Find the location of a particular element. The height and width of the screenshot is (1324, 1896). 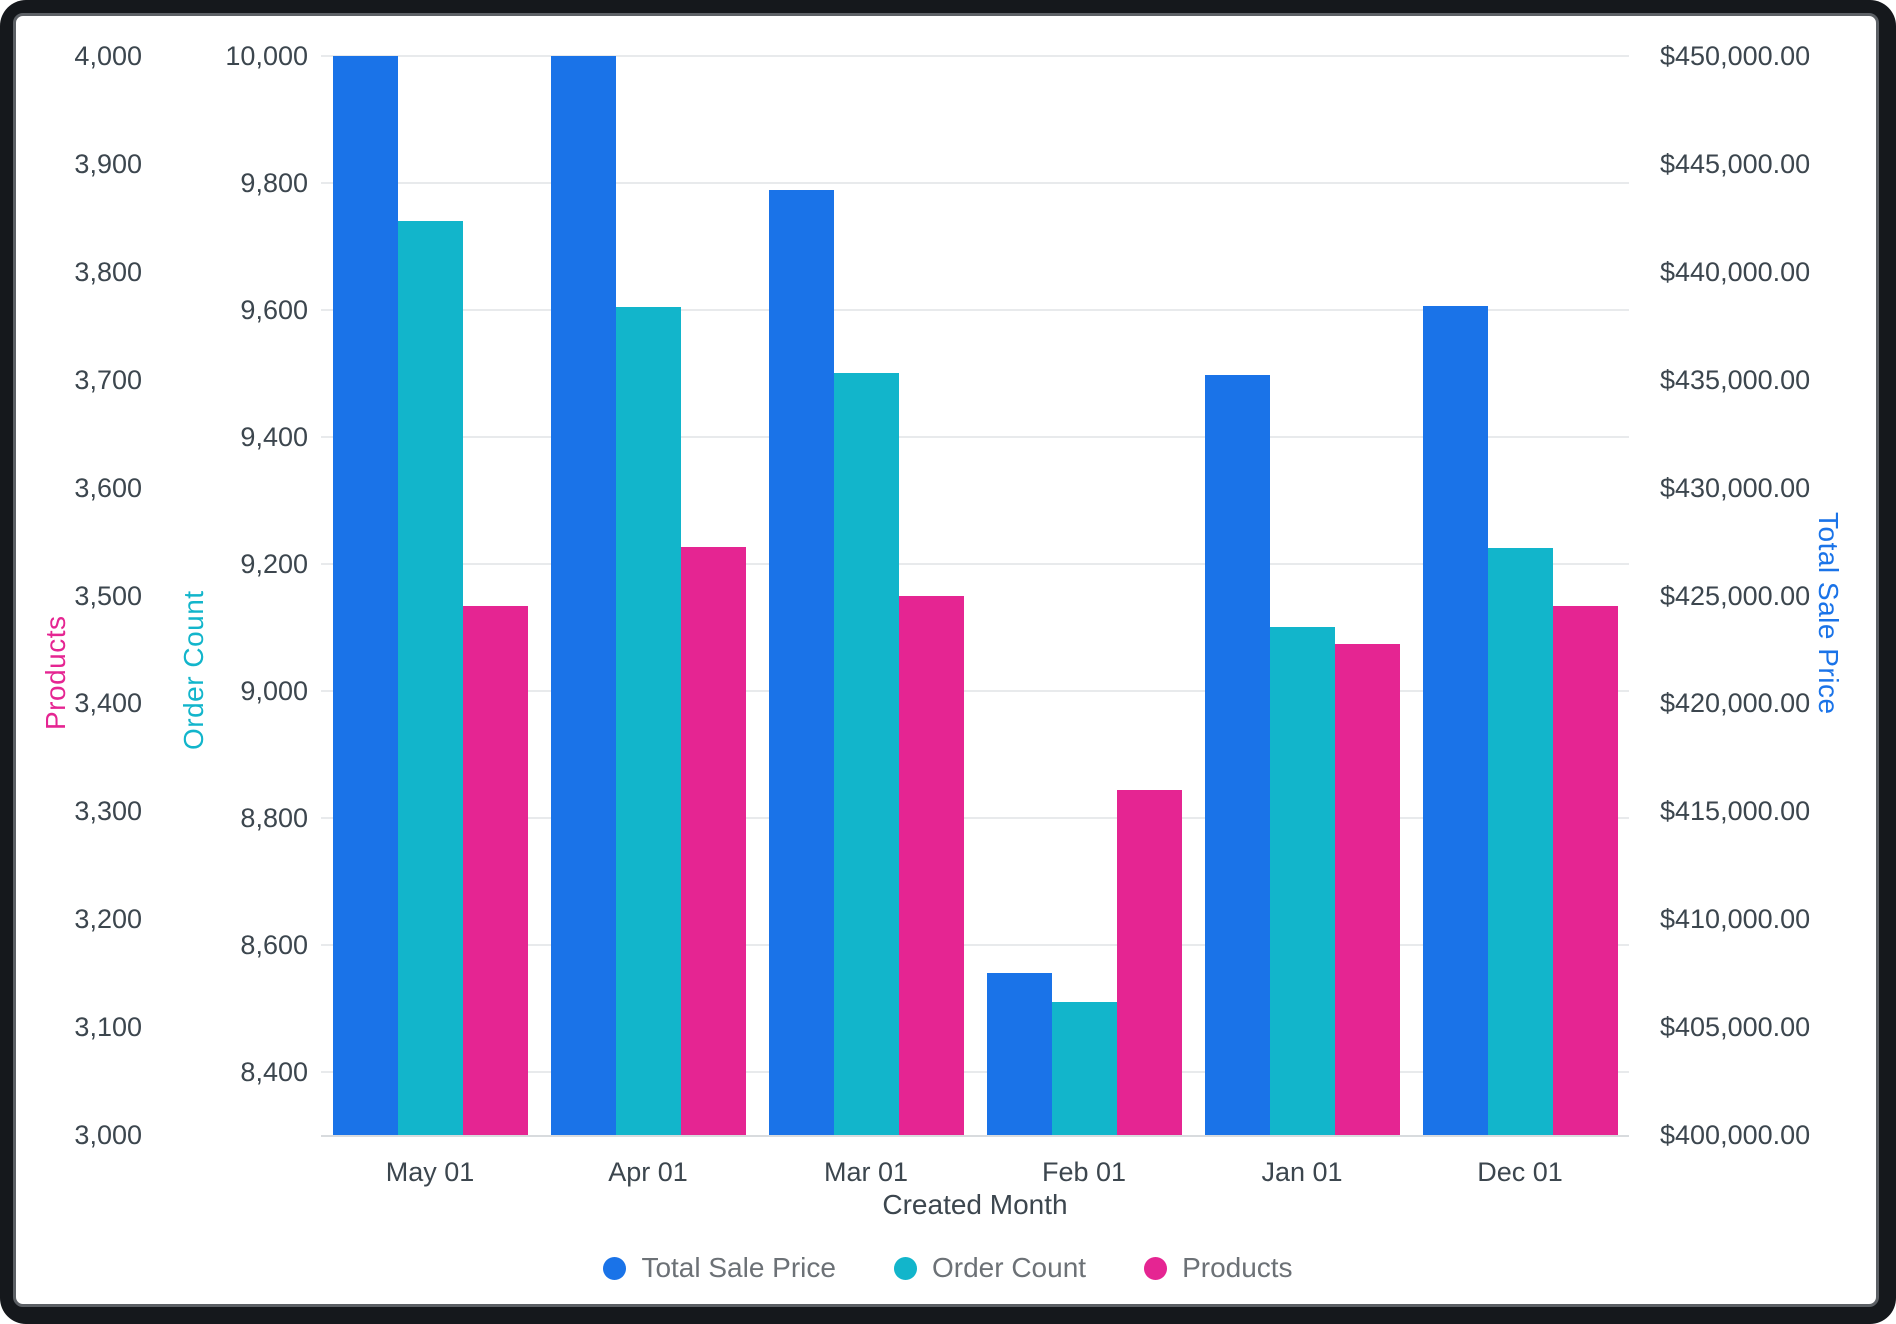

total_sale_price-tick: $430,000.00 is located at coordinates (1735, 487).